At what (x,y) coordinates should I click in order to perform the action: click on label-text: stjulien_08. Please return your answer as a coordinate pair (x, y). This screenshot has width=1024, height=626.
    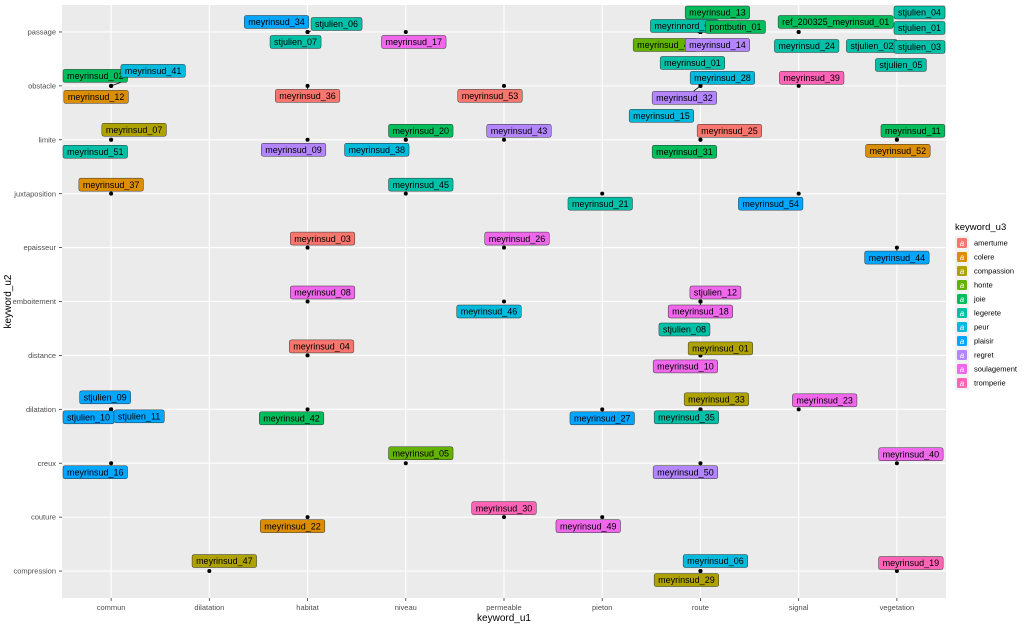
    Looking at the image, I should click on (684, 330).